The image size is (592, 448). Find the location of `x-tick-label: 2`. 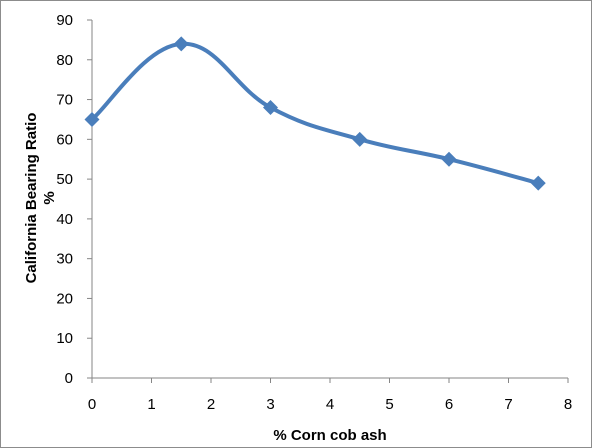

x-tick-label: 2 is located at coordinates (211, 404).